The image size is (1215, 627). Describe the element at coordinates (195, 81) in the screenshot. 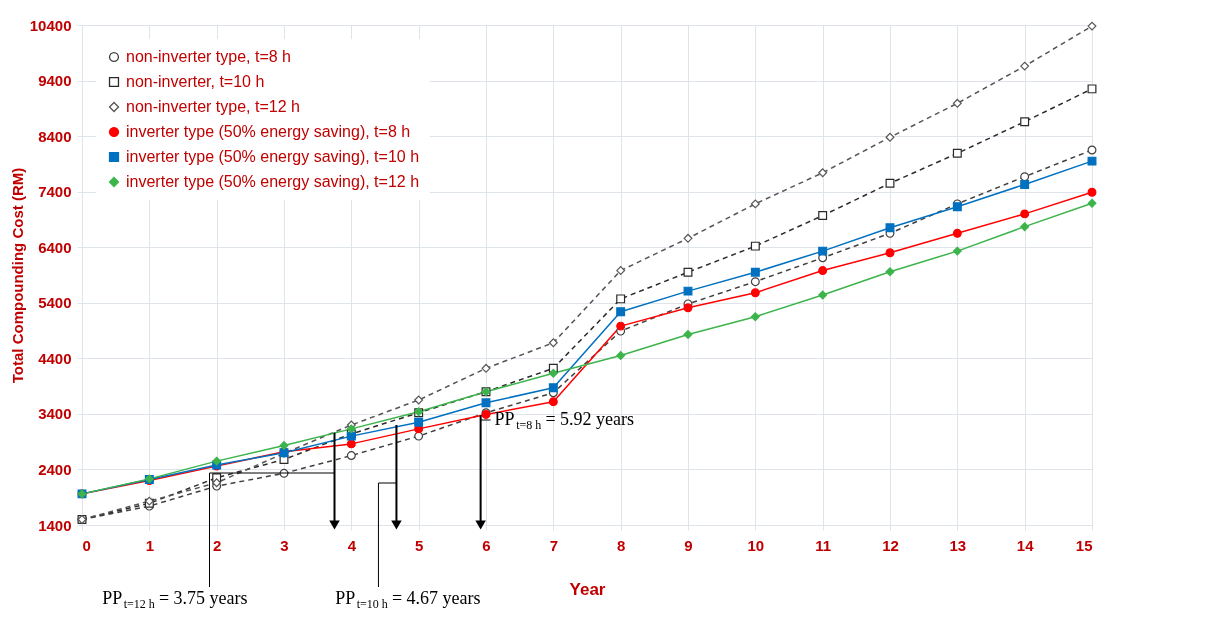

I see `legend-label: non-inverter, t=10 h` at that location.